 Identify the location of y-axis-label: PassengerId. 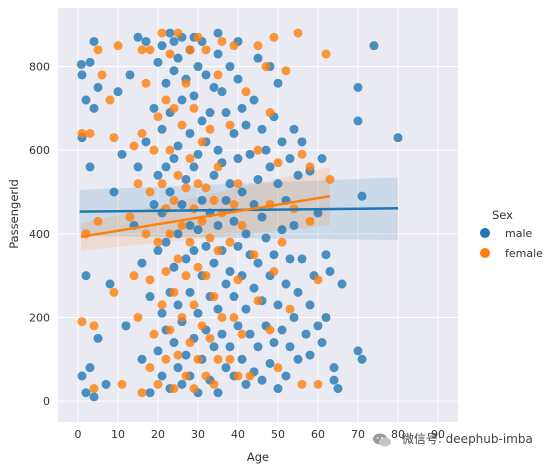
(14, 214).